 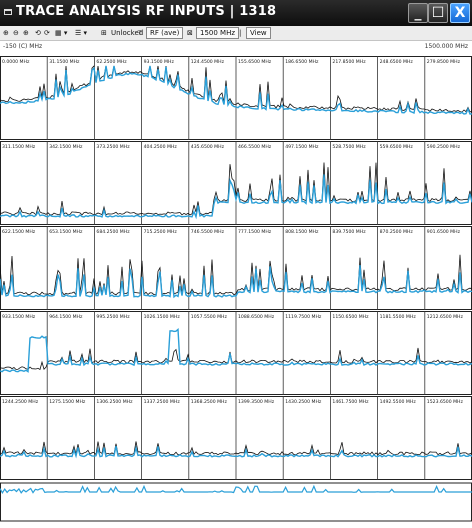 I want to click on frequency-label: 373.2500 MHz, so click(x=113, y=147).